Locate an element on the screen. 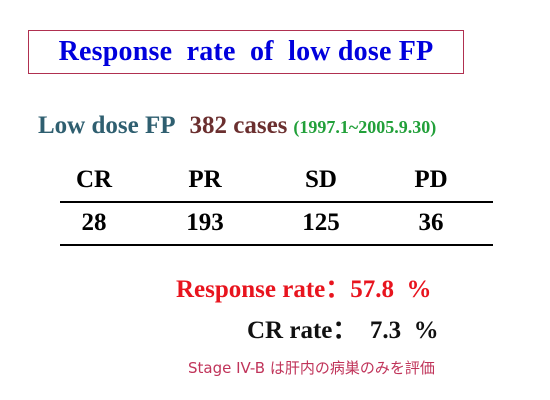  subtitle-label: Low dose FP is located at coordinates (107, 125).